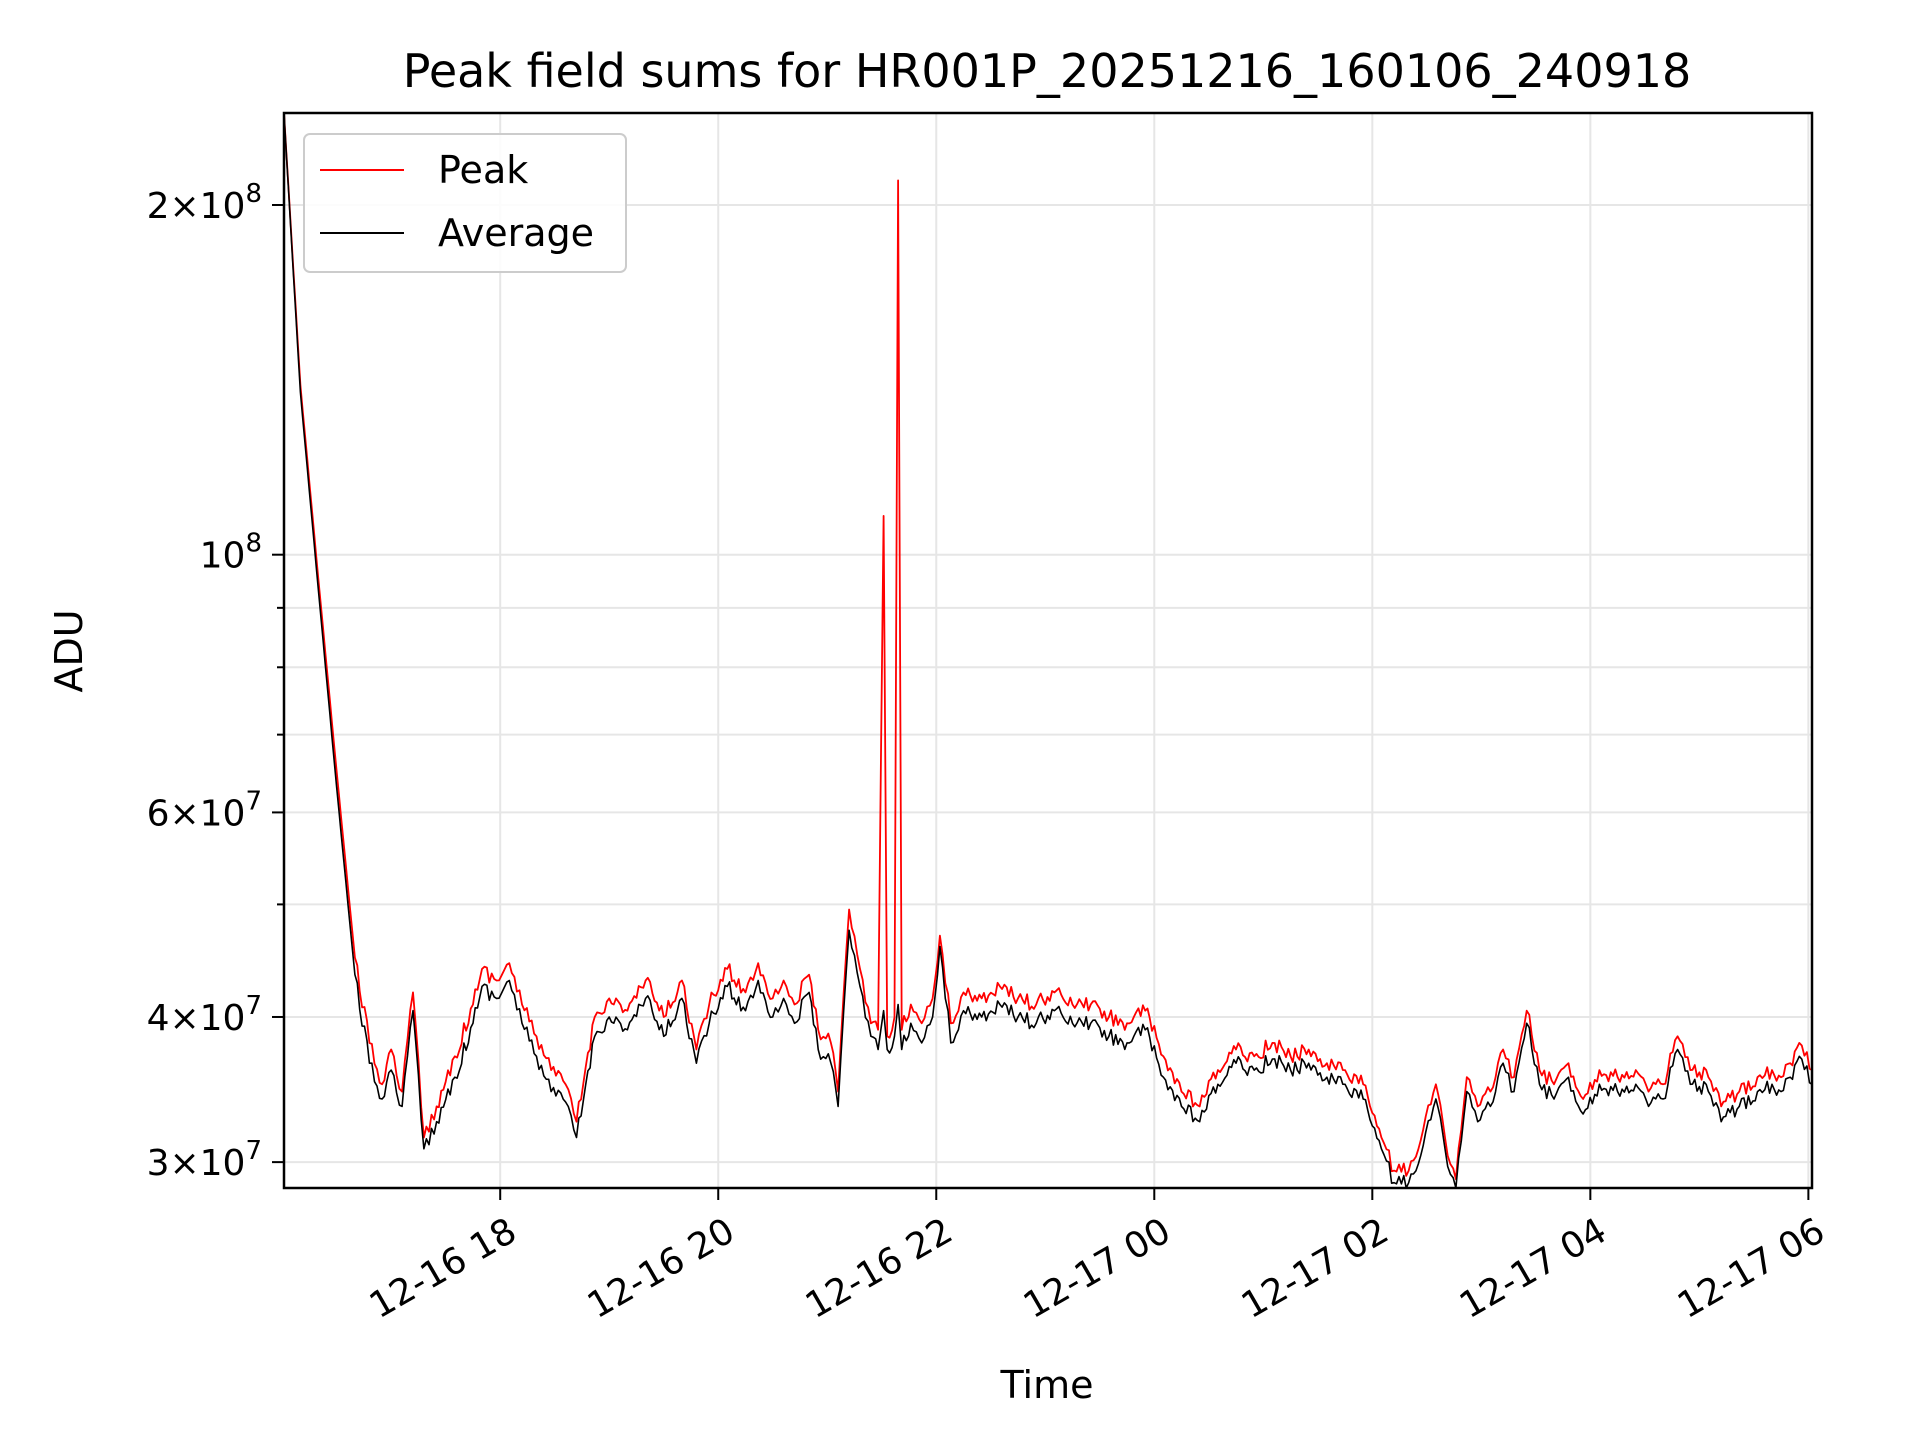 The height and width of the screenshot is (1440, 1920). I want to click on legend-box, so click(465, 203).